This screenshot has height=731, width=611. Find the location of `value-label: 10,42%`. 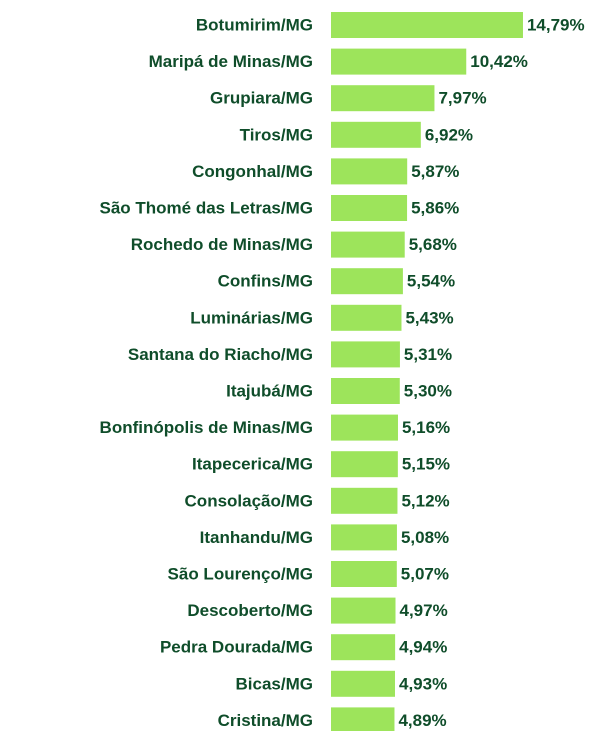

value-label: 10,42% is located at coordinates (499, 61).